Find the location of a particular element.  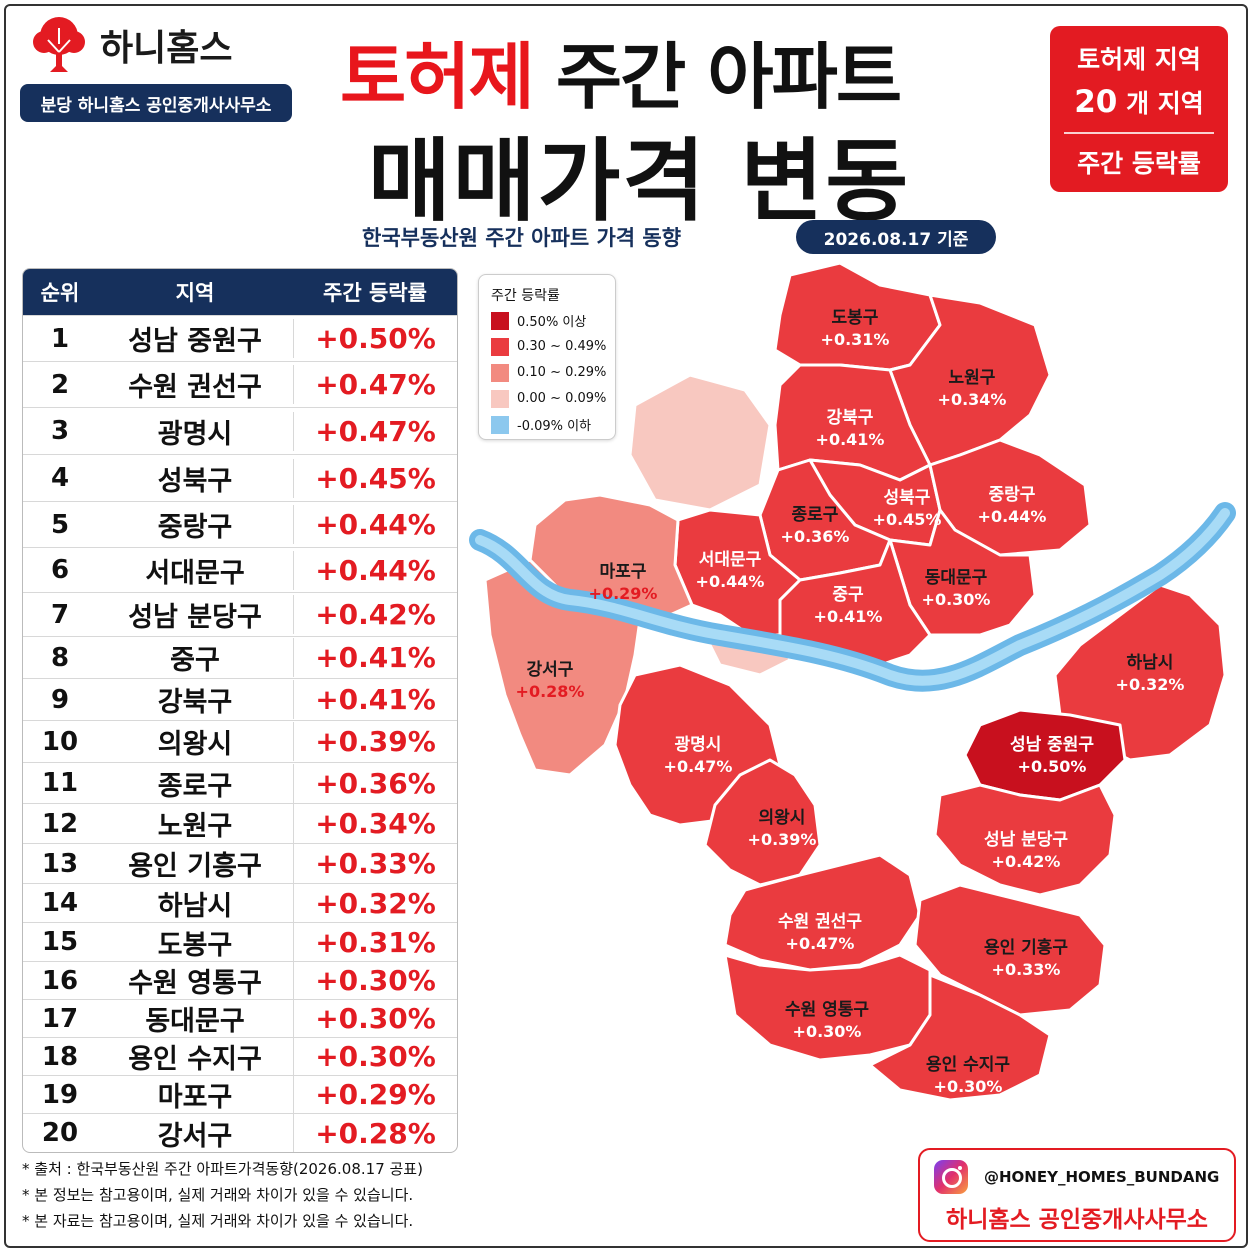

region-name-label: 성남 분당구 is located at coordinates (1026, 840).